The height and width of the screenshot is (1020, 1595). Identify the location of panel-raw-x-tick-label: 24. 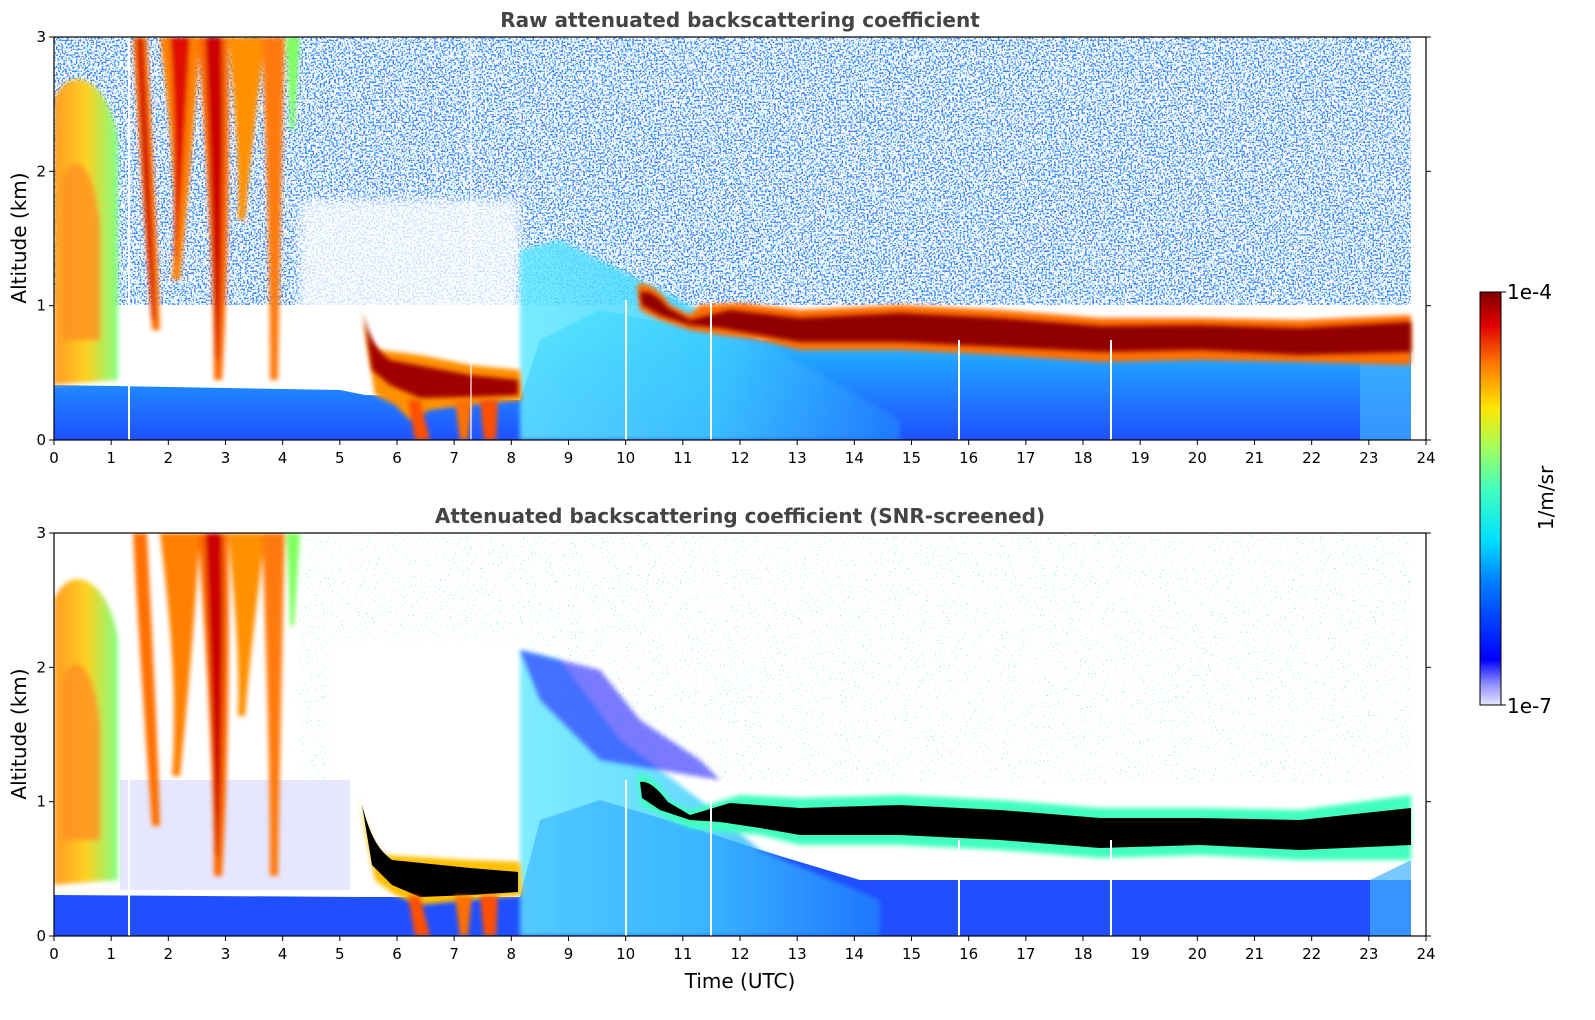
(1425, 458).